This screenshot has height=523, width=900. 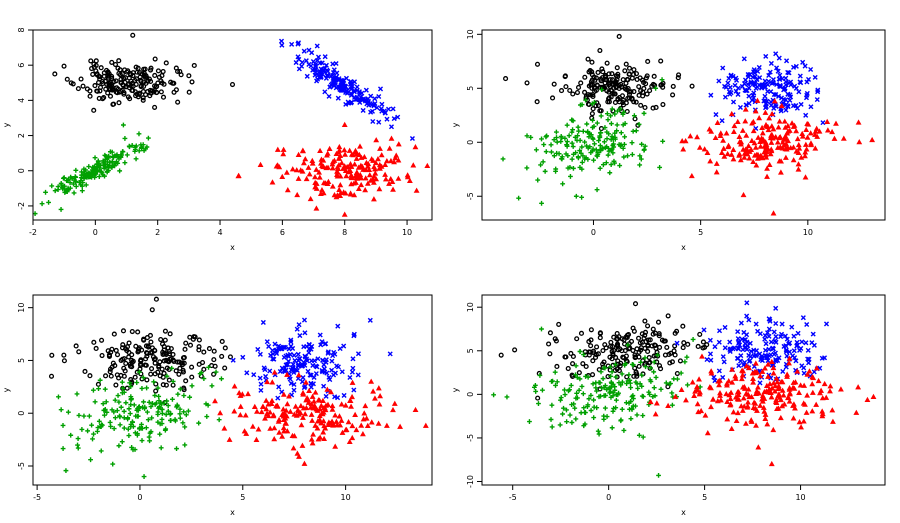 I want to click on x-axis-label: x, so click(x=683, y=512).